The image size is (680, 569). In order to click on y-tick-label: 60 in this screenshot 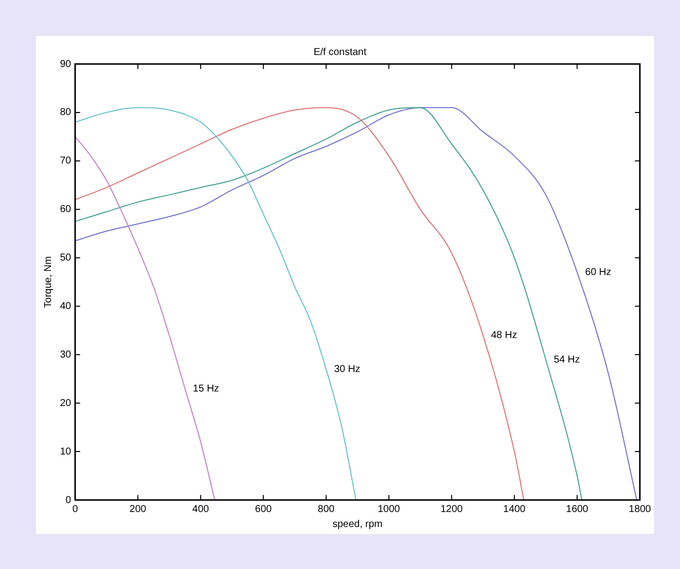, I will do `click(66, 210)`.